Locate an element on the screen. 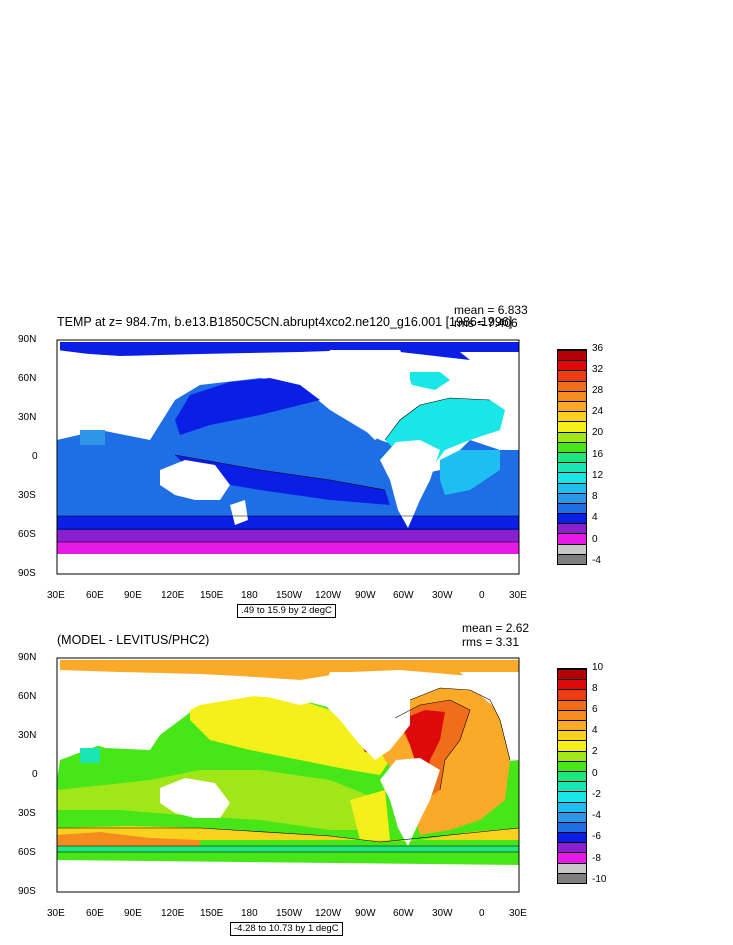 Image resolution: width=733 pixels, height=945 pixels. colorbar-tick-label: 32 is located at coordinates (598, 369).